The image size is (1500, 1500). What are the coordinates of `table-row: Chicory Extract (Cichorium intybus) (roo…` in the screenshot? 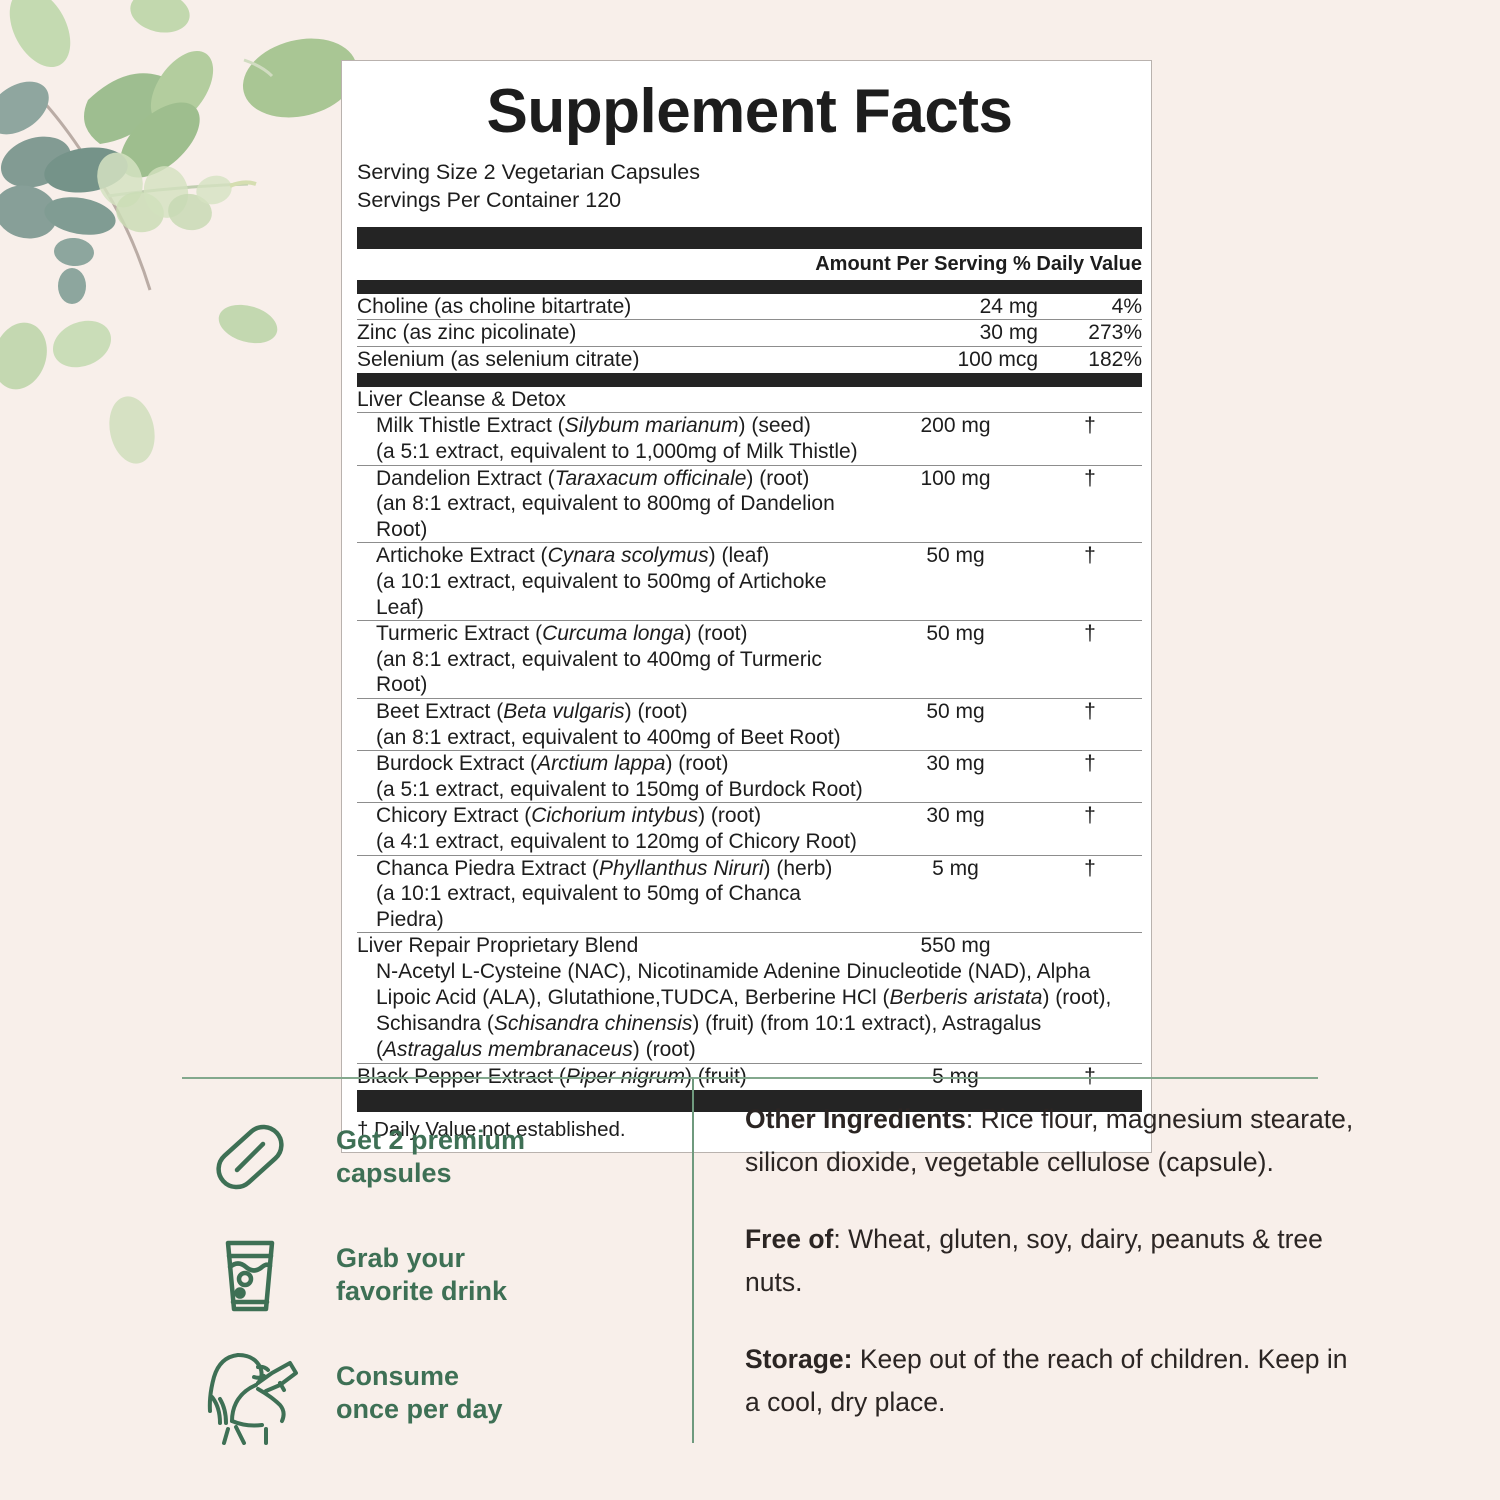 It's located at (749, 829).